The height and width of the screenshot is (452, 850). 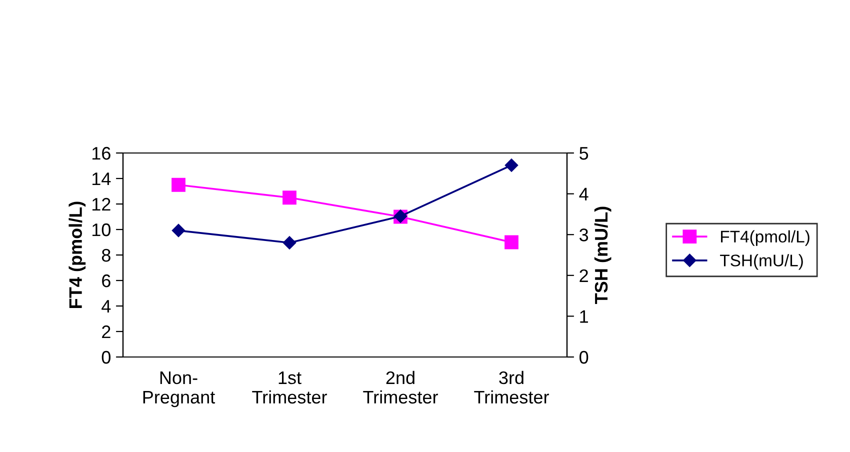 I want to click on x-tick-label: 3rd Trimester, so click(x=511, y=387).